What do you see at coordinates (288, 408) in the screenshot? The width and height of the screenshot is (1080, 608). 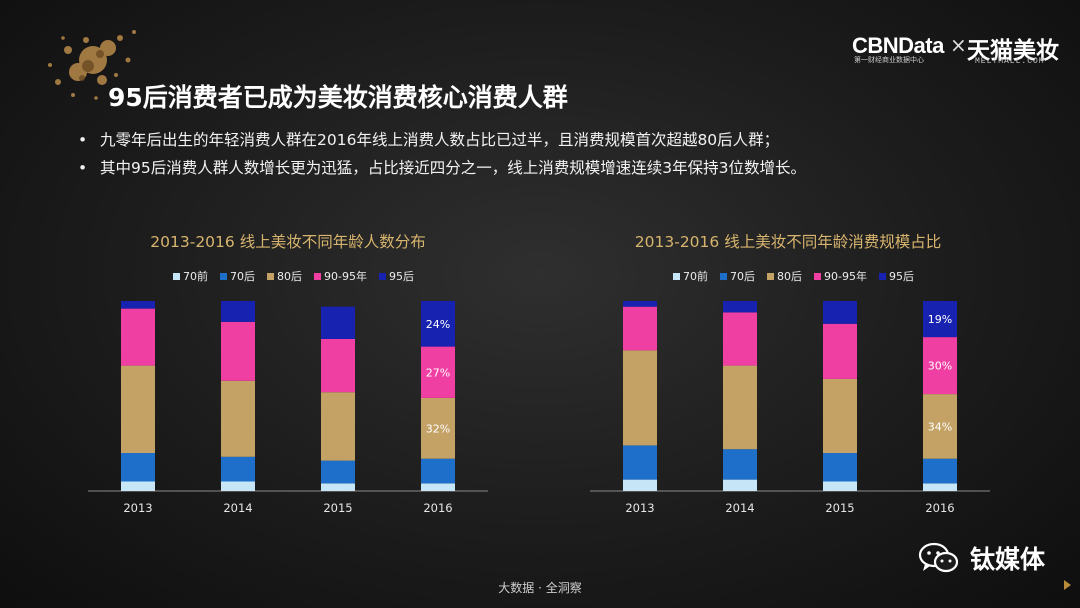 I see `stacked-bar-chart-population: 2013 2014 2015 2016 32% 27% 24%` at bounding box center [288, 408].